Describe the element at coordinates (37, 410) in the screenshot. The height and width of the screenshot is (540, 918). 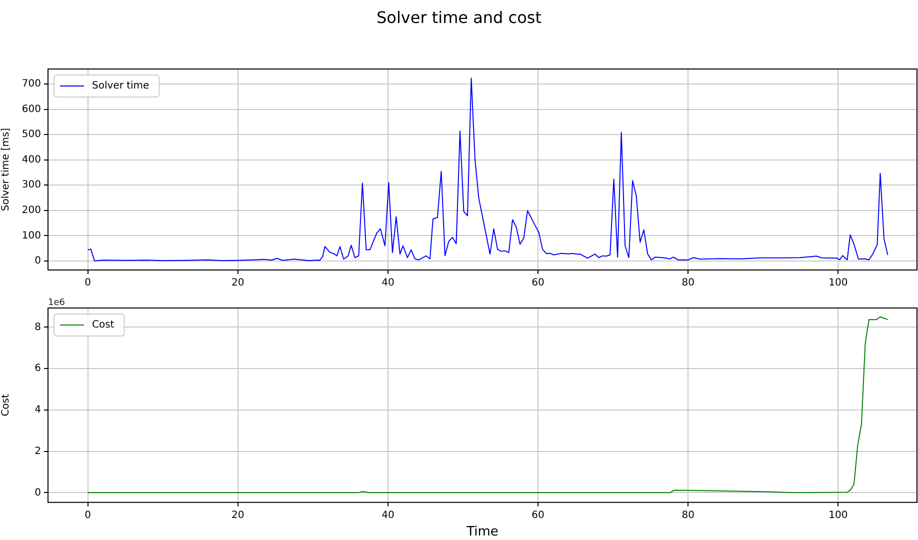
I see `y-tick-label: 4` at that location.